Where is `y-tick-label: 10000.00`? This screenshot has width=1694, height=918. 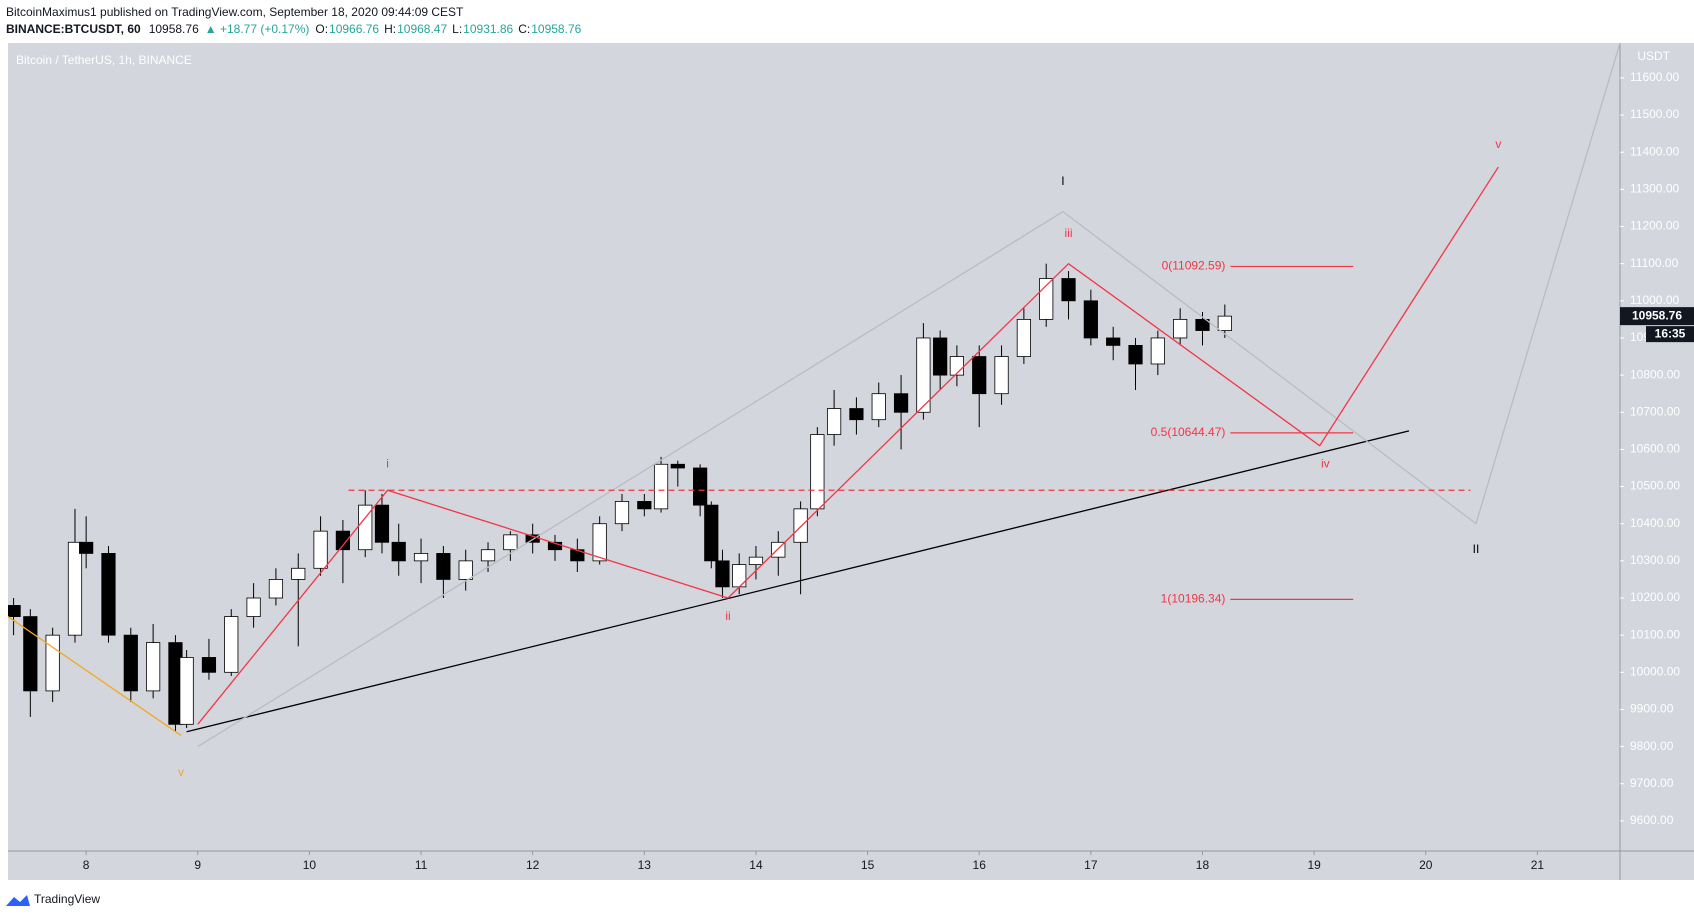 y-tick-label: 10000.00 is located at coordinates (1655, 671).